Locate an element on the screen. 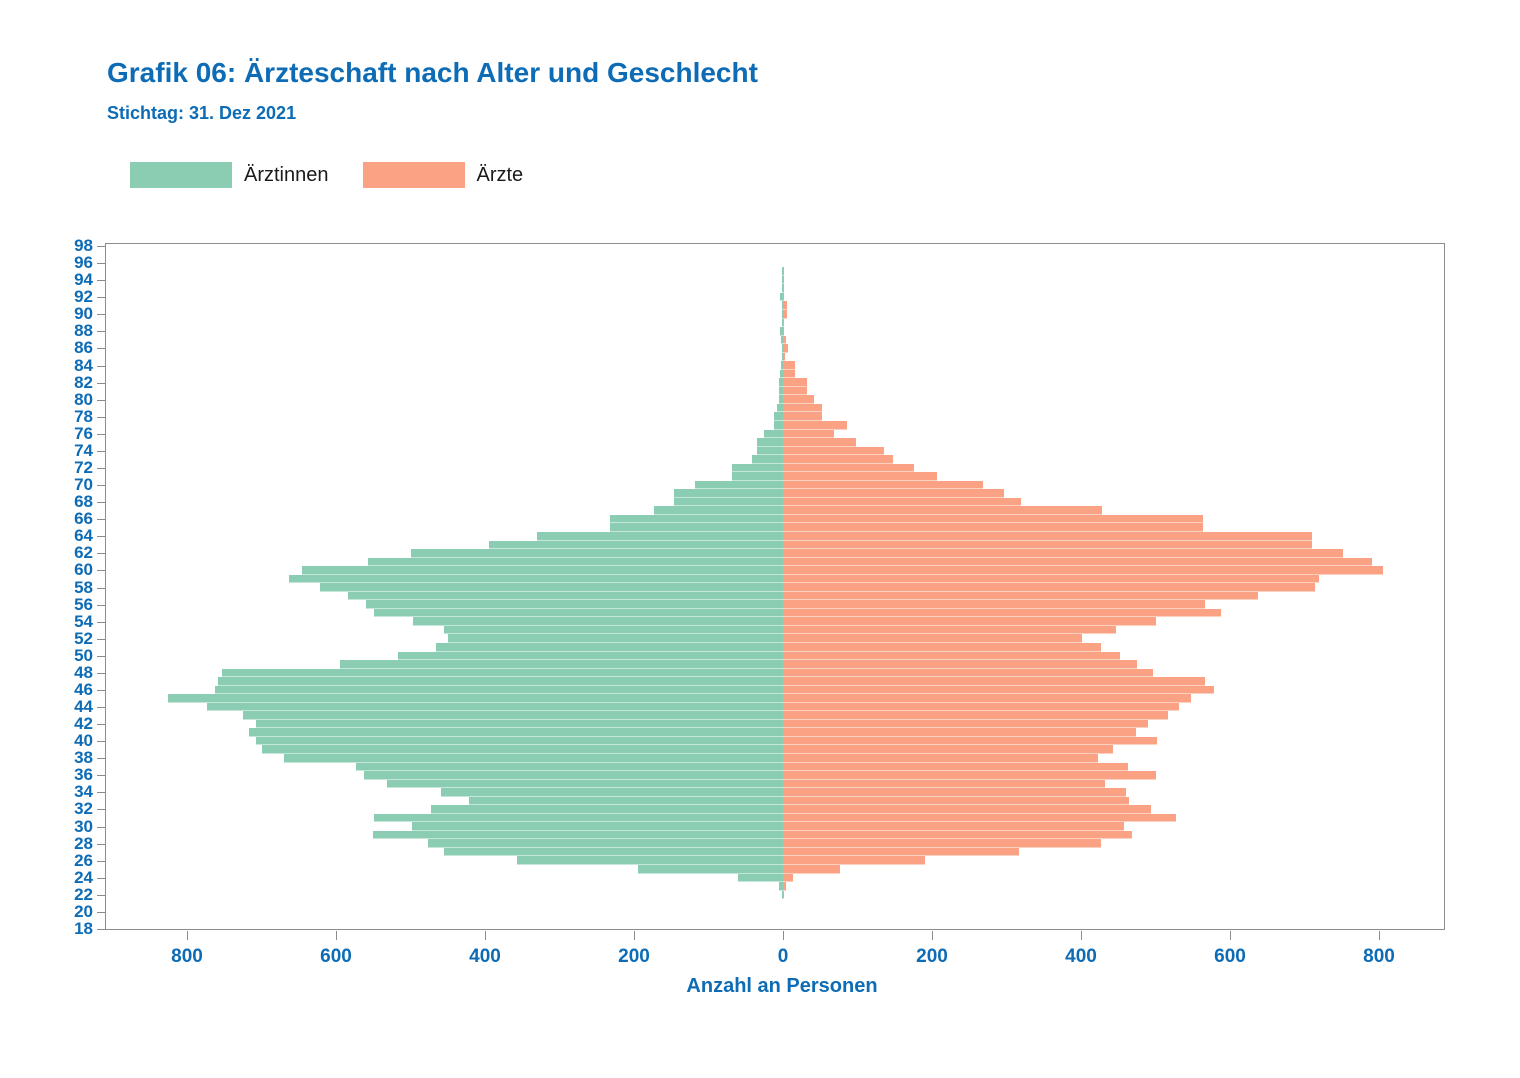 The image size is (1520, 1078). y-tick-label-40: 40 is located at coordinates (83, 741).